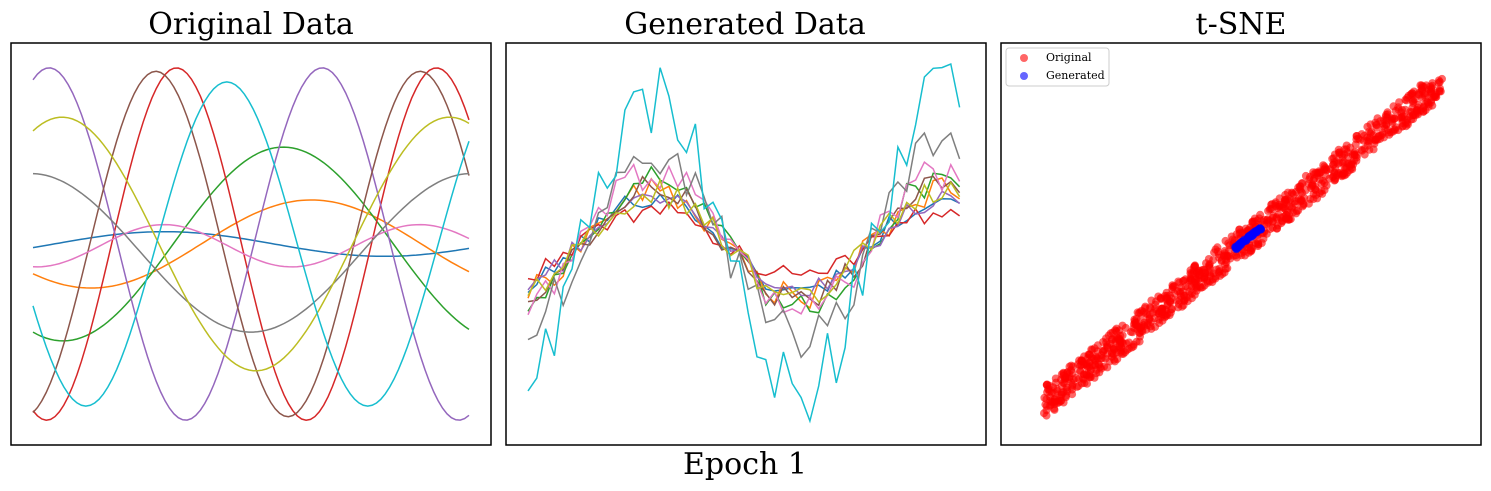  What do you see at coordinates (1075, 75) in the screenshot?
I see `legend-generated-label: Generated` at bounding box center [1075, 75].